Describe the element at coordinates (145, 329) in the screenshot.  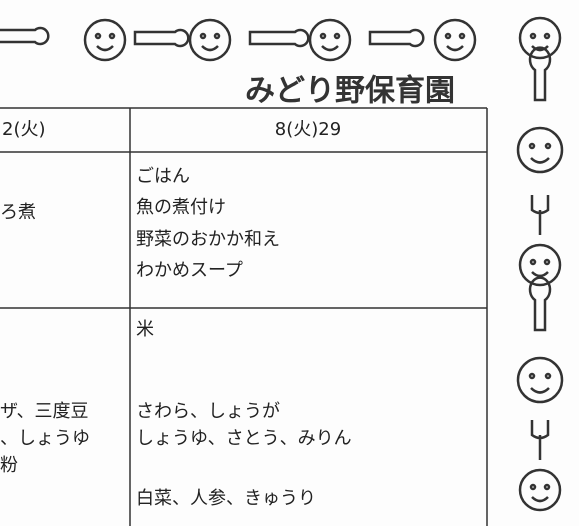
I see `cell-line: 米` at that location.